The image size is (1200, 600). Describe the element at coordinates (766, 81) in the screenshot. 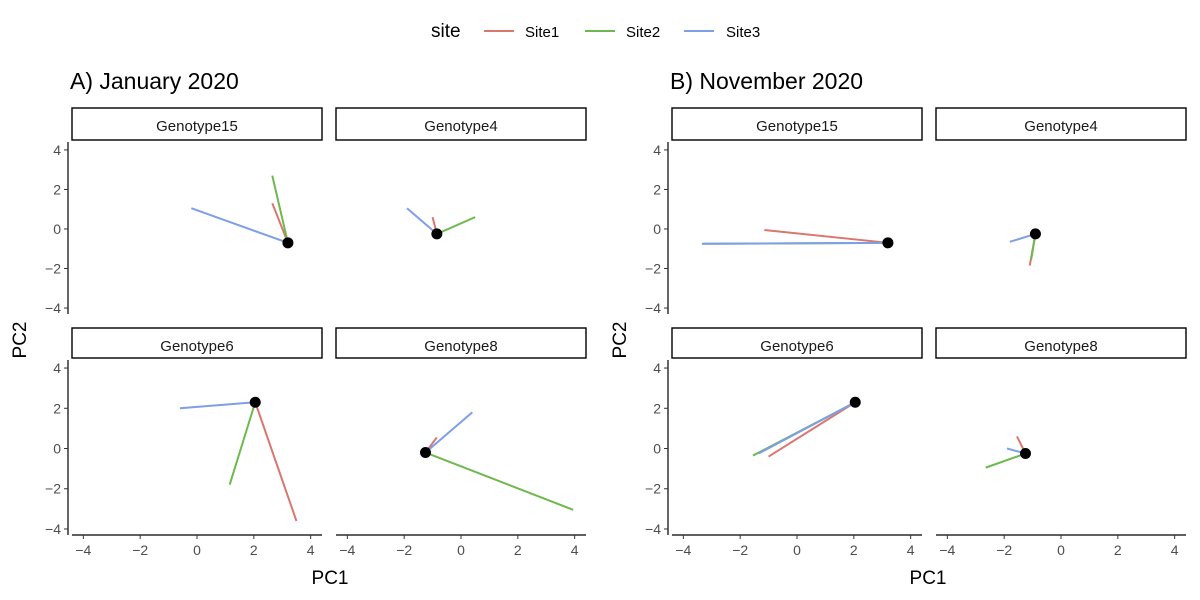

I see `panel-title: B) November 2020` at that location.